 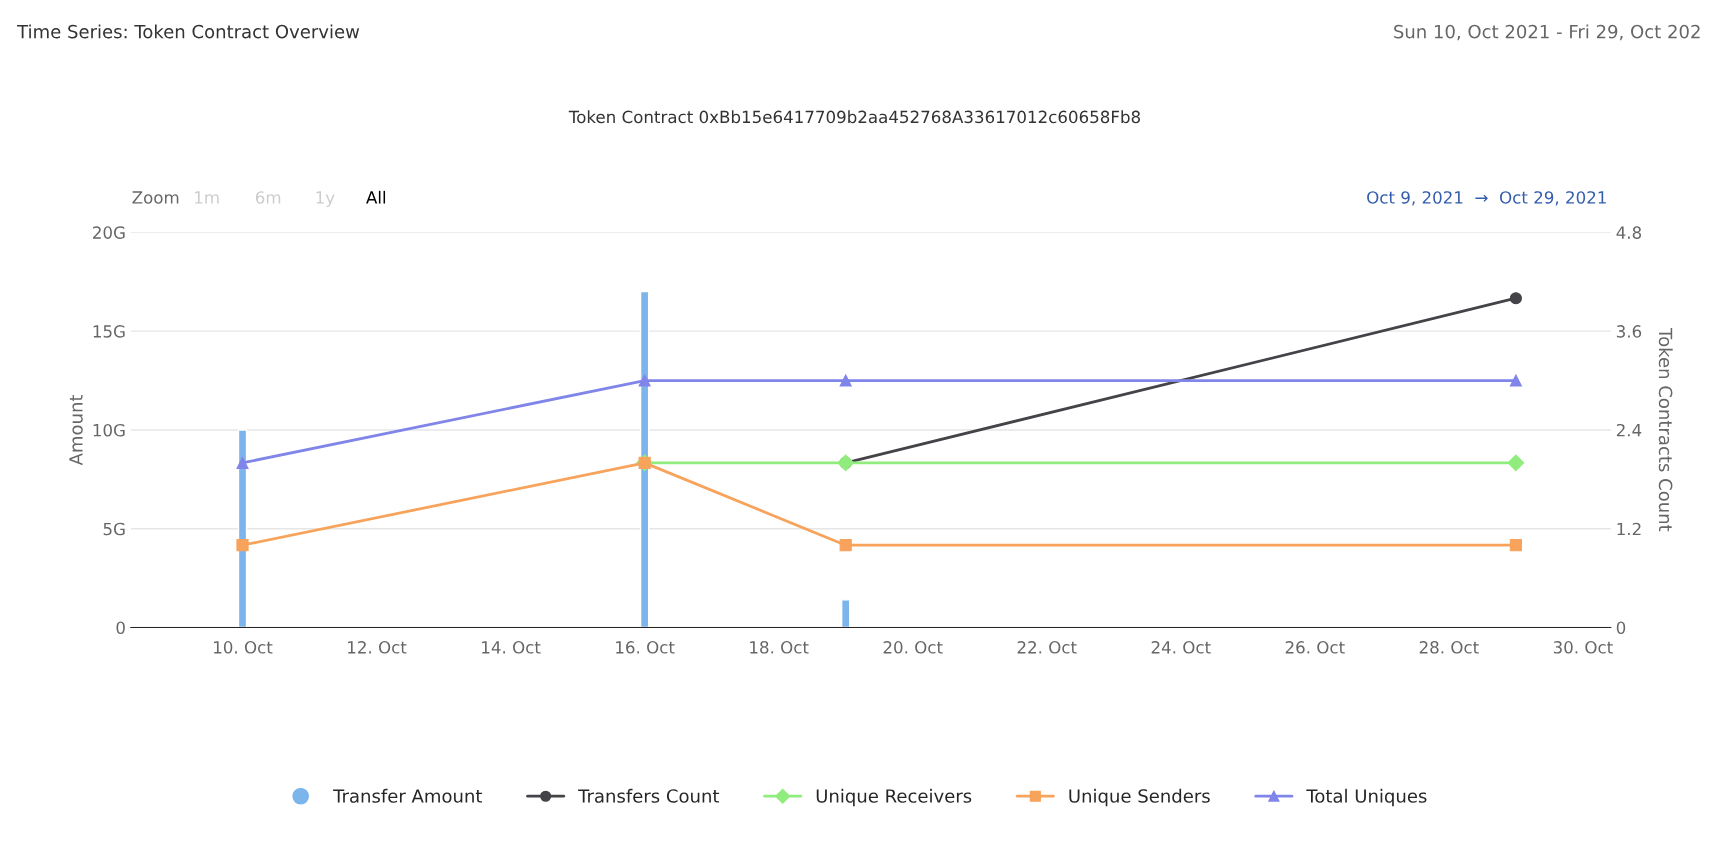 I want to click on legend-label: Unique Receivers, so click(x=894, y=797).